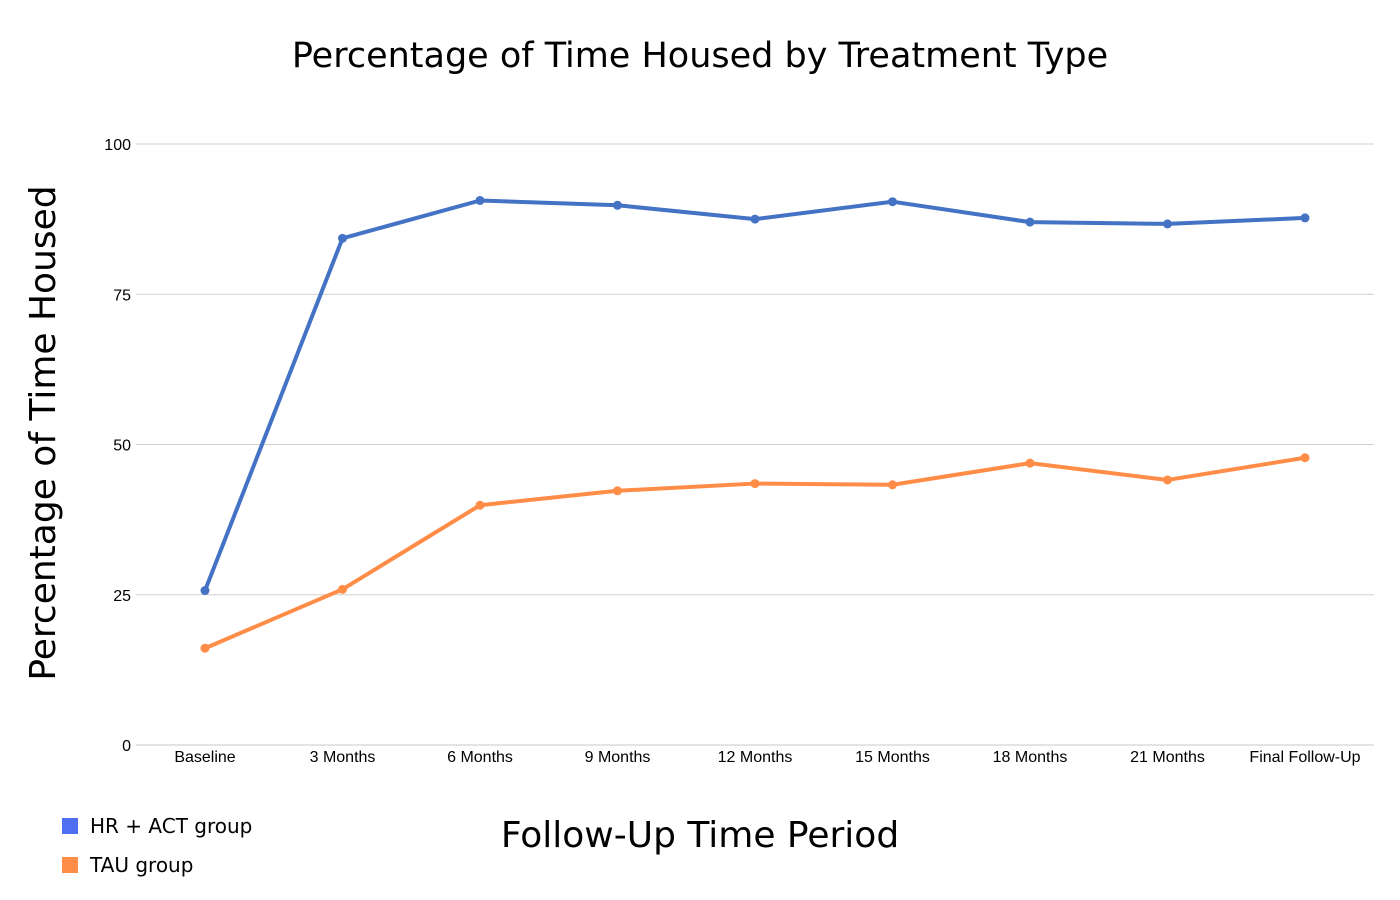  I want to click on y-axis-ticks: 0 25 50 75 100, so click(117, 446).